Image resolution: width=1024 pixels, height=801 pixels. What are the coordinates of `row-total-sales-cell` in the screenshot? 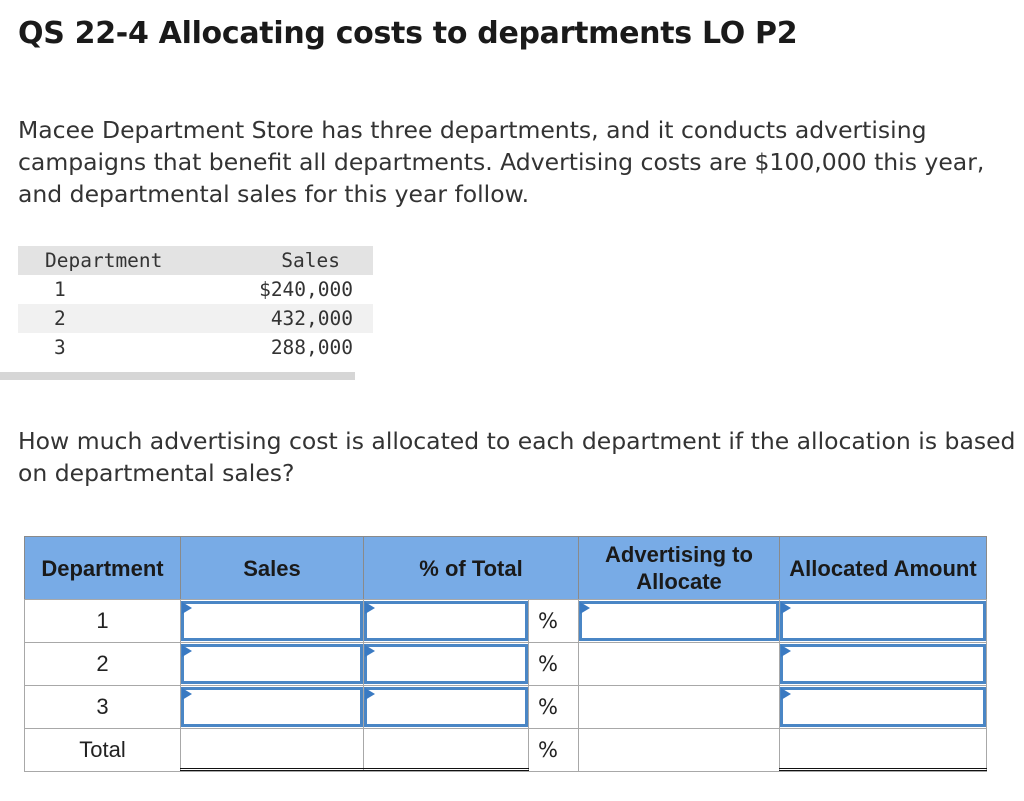 It's located at (272, 750).